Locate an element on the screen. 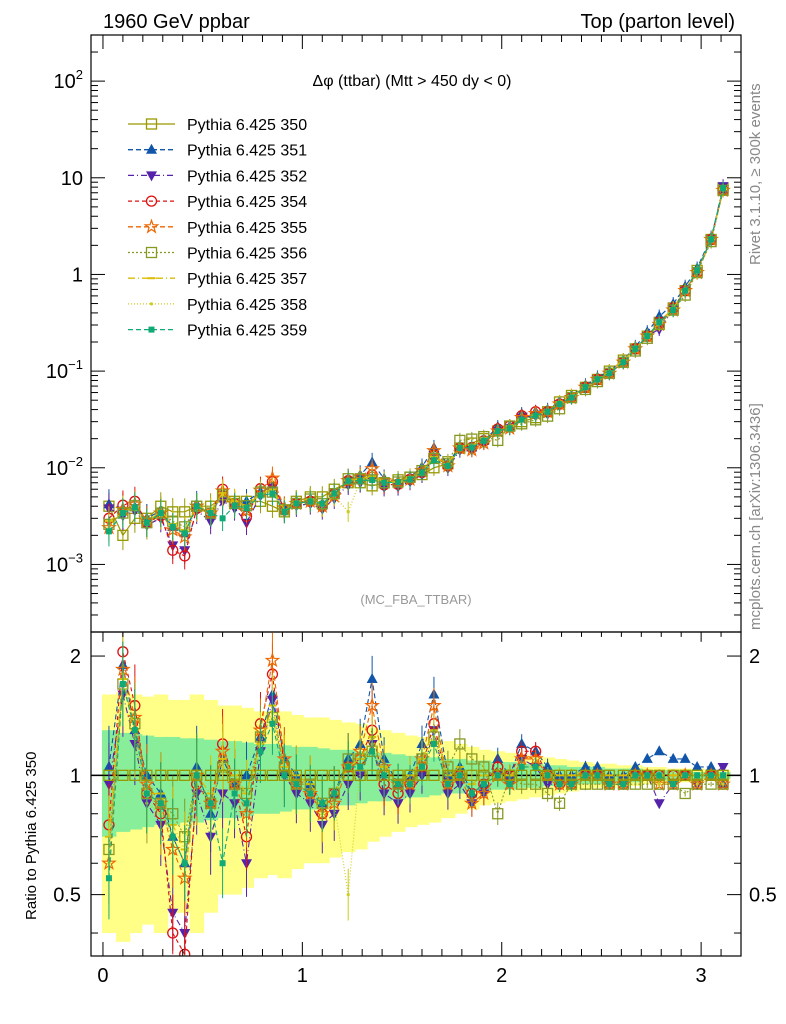  main-y-tick-label: 10² is located at coordinates (68, 80).